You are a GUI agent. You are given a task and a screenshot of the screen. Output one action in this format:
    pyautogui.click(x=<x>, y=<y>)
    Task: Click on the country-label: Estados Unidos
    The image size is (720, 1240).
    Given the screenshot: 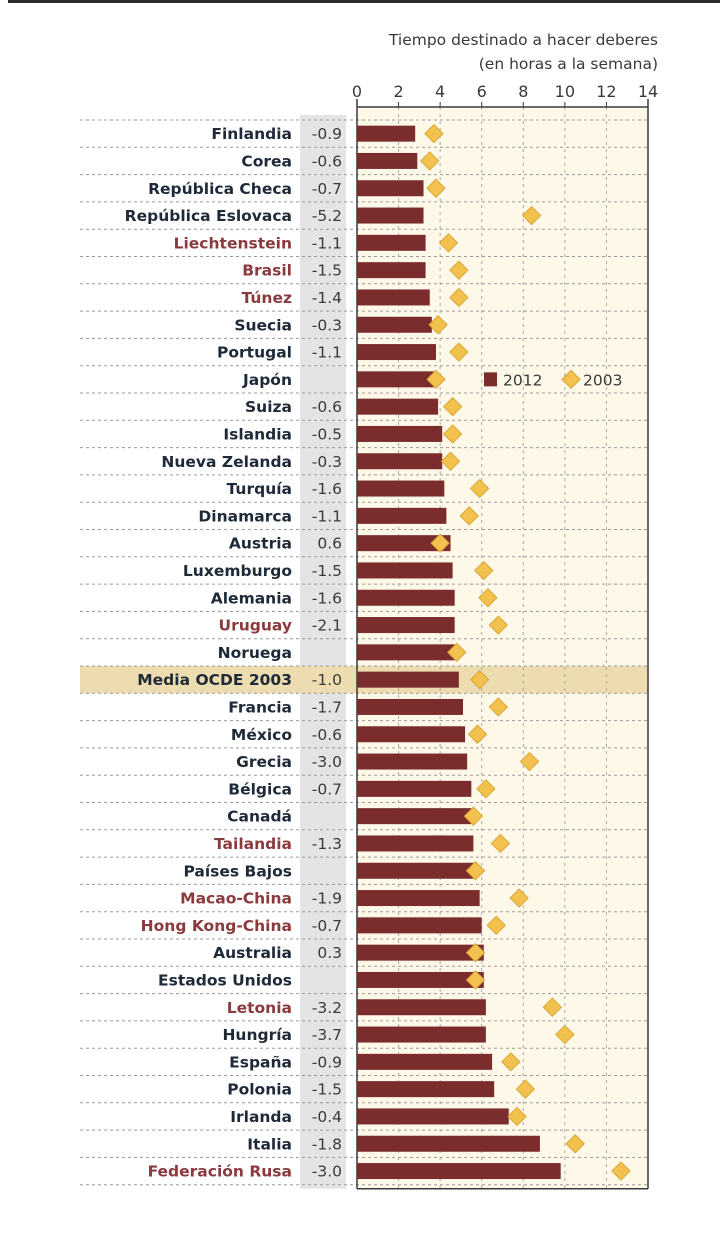 What is the action you would take?
    pyautogui.click(x=225, y=980)
    